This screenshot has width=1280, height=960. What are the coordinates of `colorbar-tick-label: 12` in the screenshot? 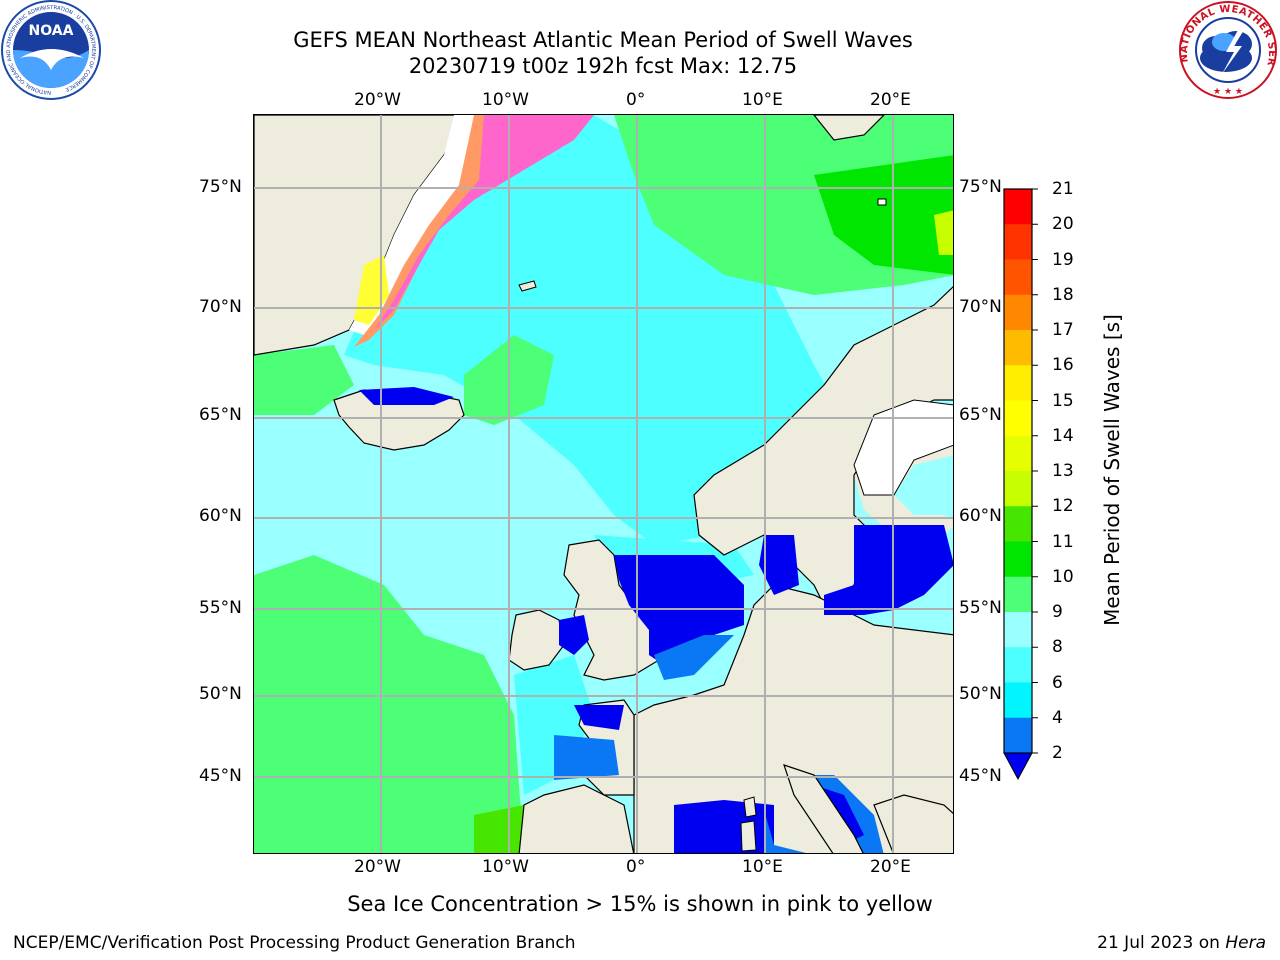 It's located at (1063, 506).